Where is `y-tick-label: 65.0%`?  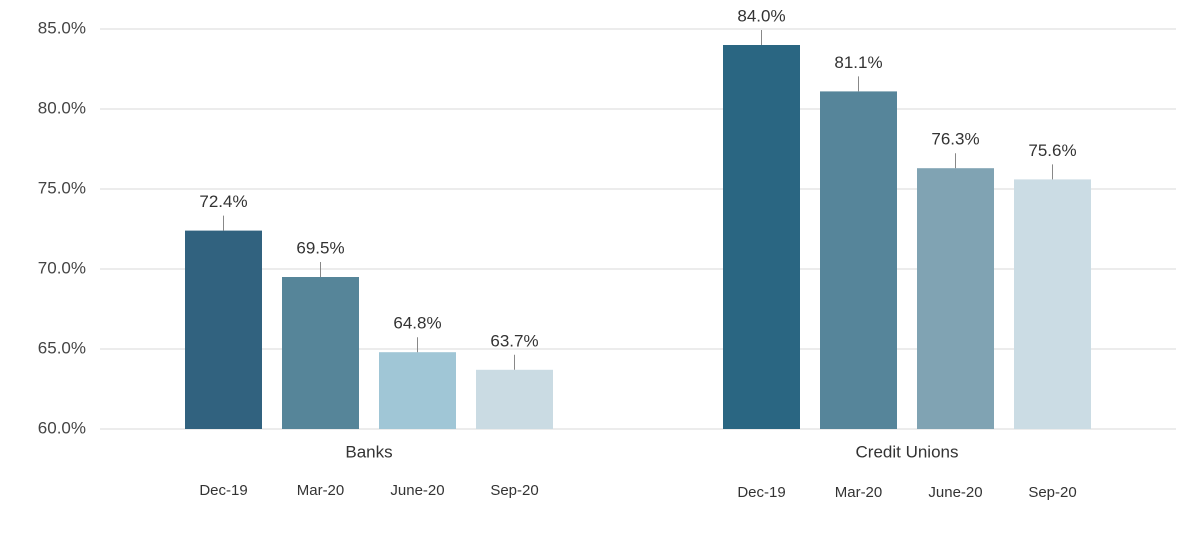 y-tick-label: 65.0% is located at coordinates (62, 347).